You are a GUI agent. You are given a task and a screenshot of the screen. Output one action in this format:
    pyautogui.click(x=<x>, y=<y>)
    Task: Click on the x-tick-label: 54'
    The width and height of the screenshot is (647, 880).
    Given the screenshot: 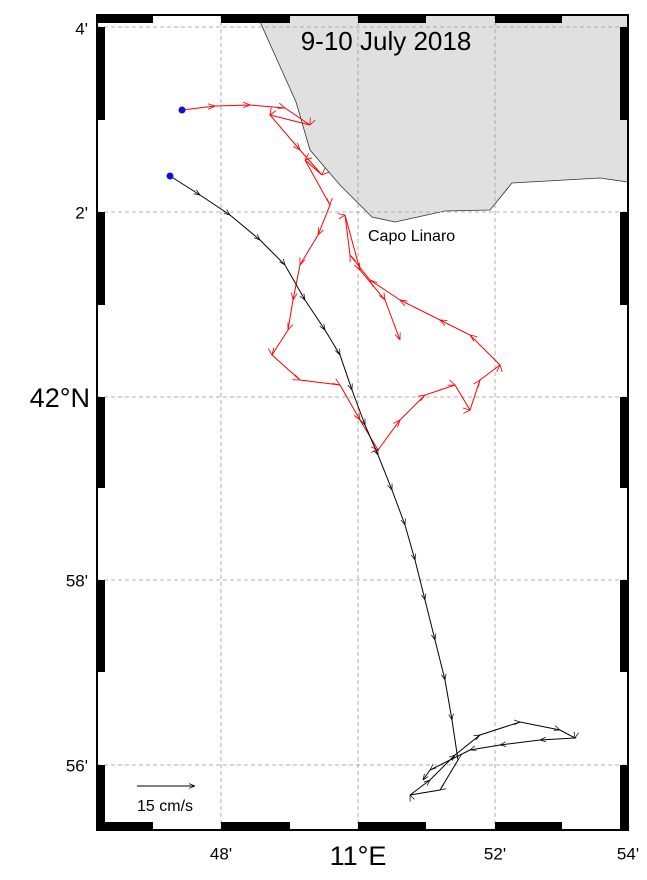 What is the action you would take?
    pyautogui.click(x=628, y=853)
    